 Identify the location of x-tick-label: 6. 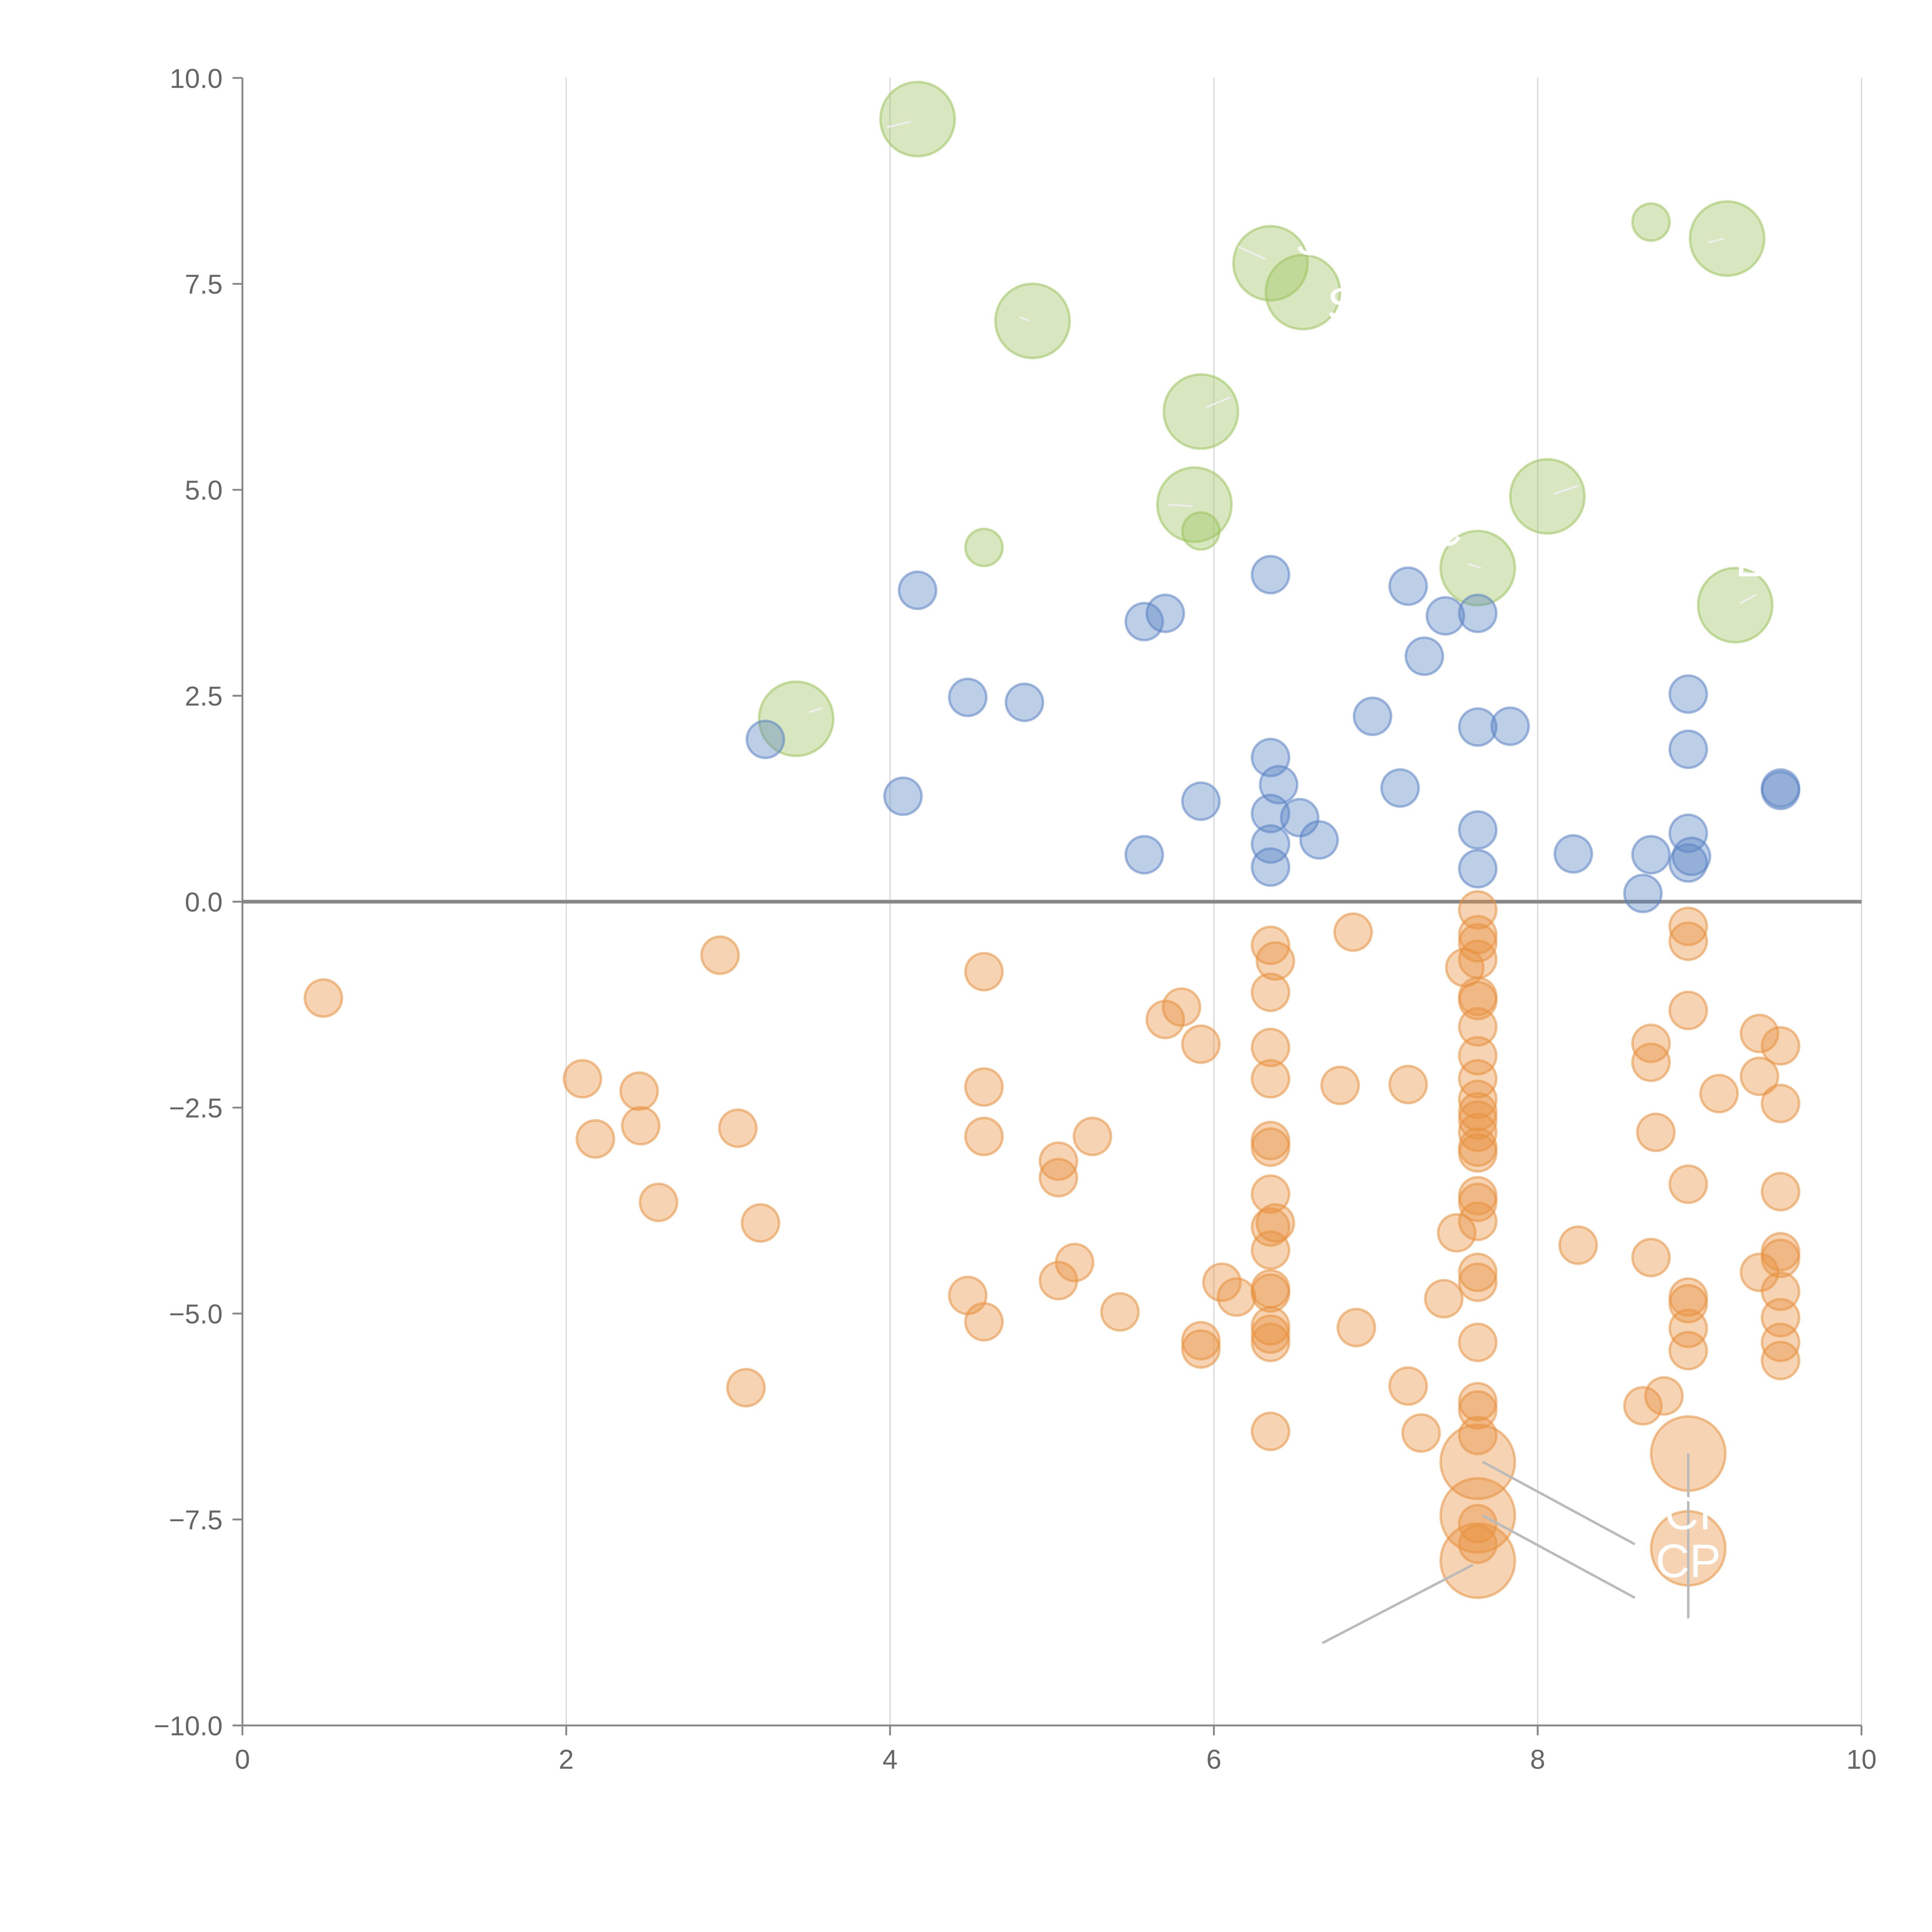
(1213, 1759).